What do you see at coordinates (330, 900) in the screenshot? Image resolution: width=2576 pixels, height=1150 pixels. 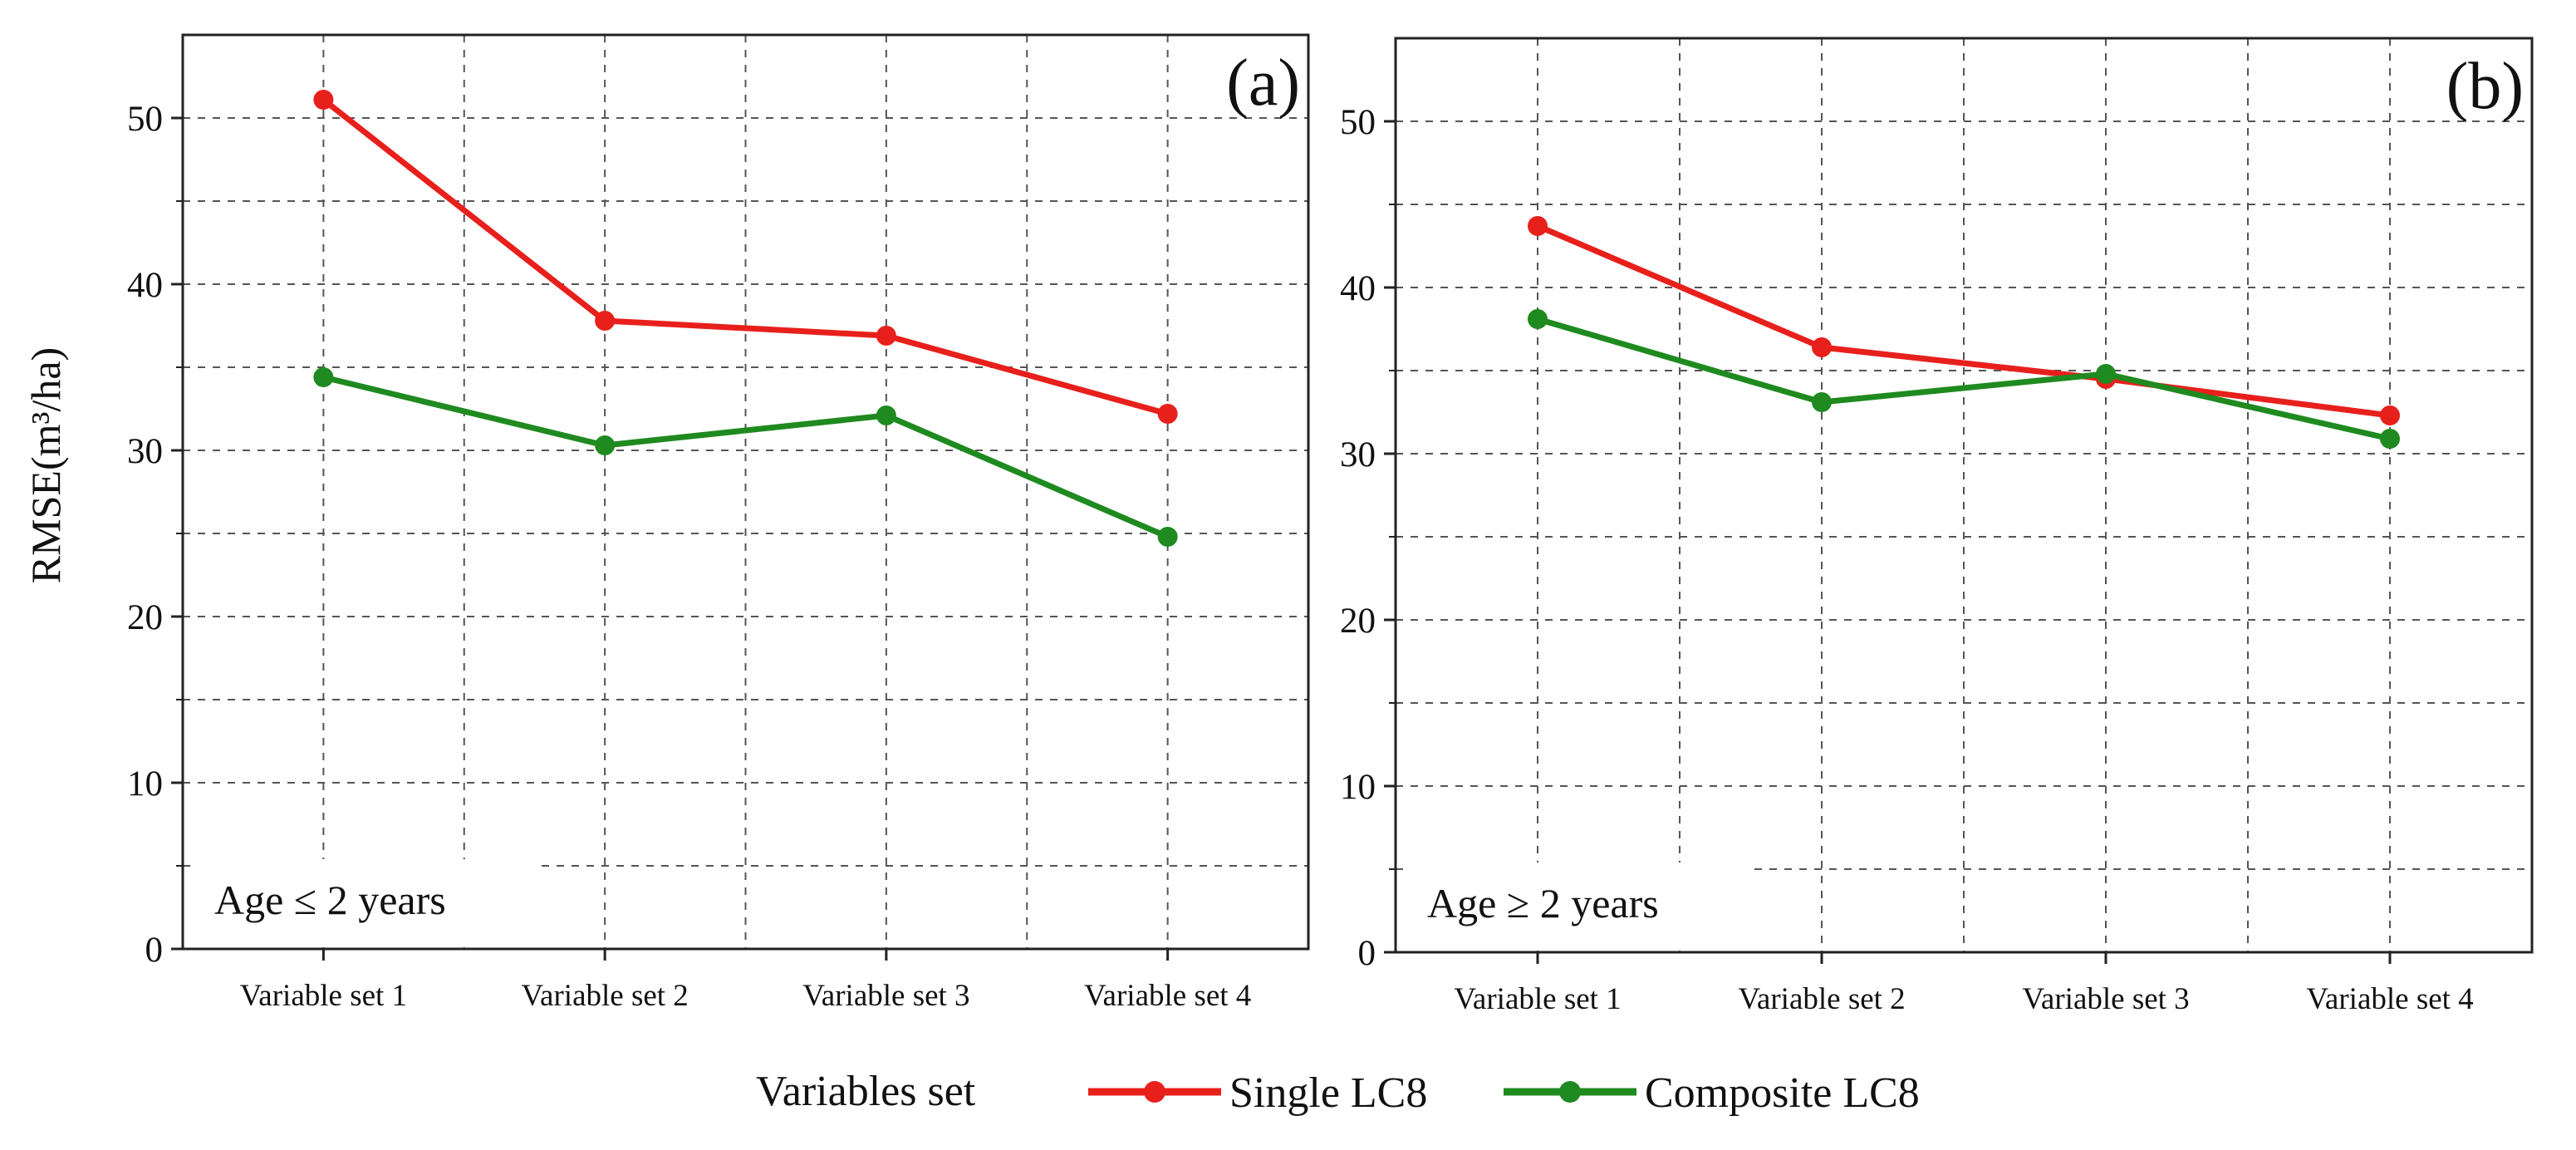 I see `age-annotation: Age ≤ 2 years` at bounding box center [330, 900].